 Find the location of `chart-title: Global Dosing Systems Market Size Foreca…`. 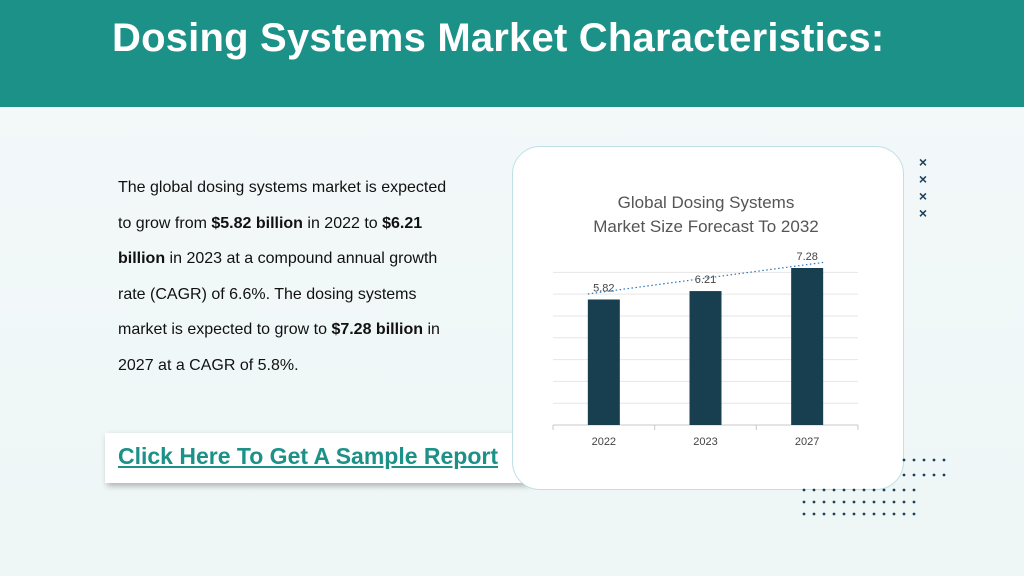

chart-title: Global Dosing Systems Market Size Foreca… is located at coordinates (706, 215).